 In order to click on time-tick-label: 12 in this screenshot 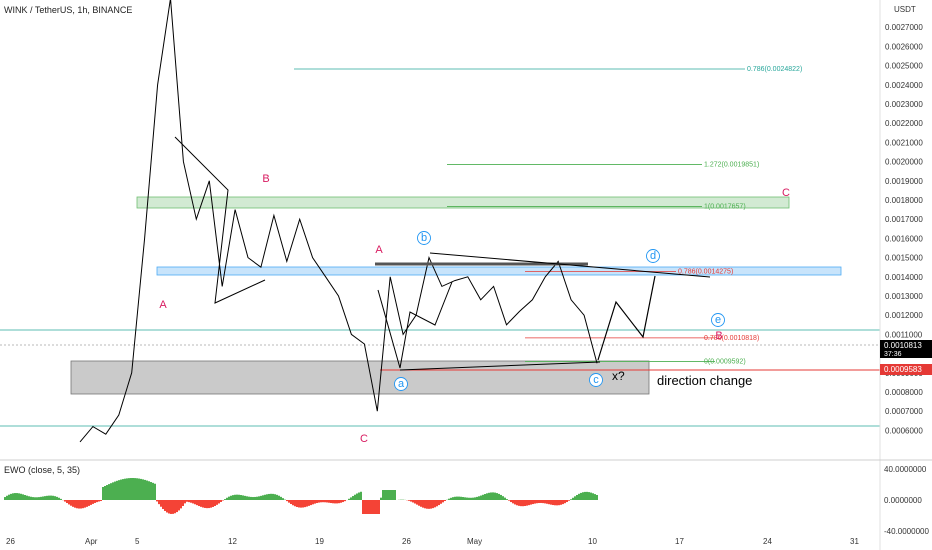, I will do `click(232, 541)`.